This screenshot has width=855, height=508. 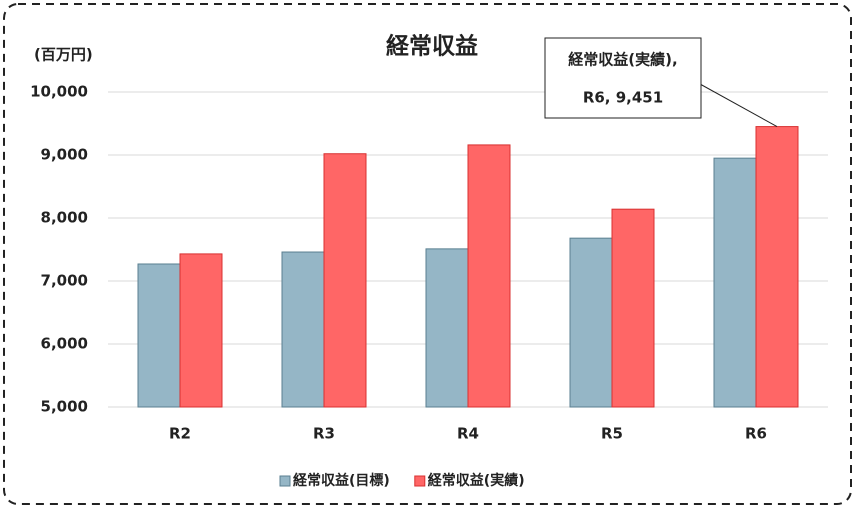 I want to click on y-tick-label: 10,000, so click(x=59, y=92).